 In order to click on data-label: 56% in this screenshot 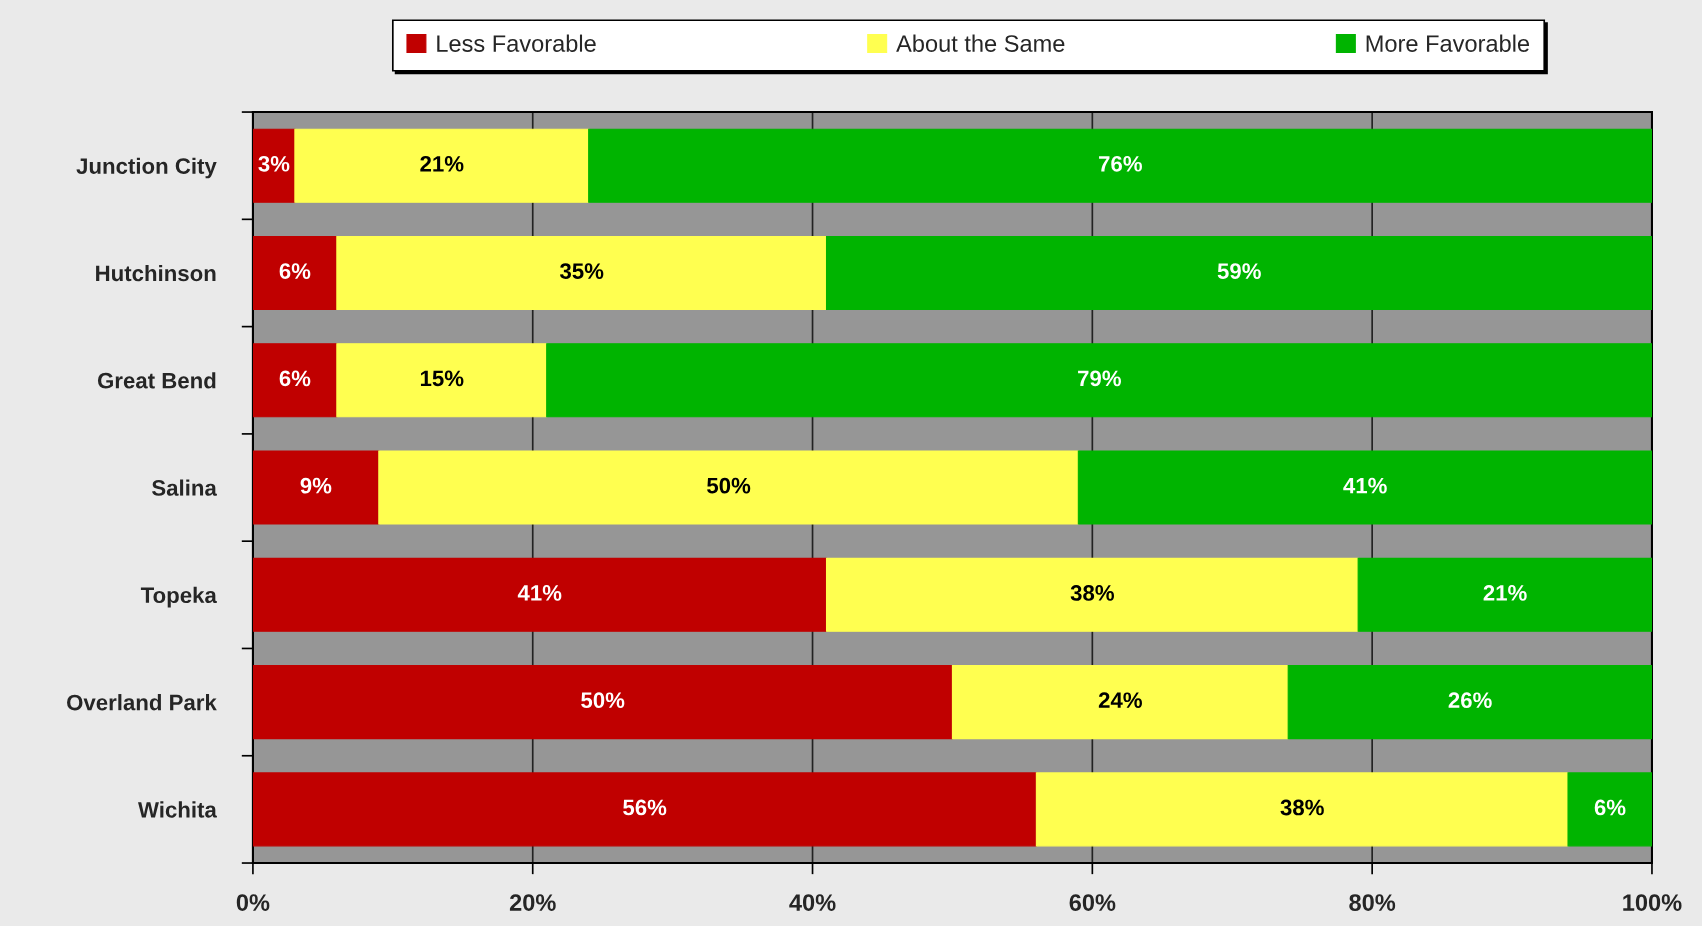, I will do `click(645, 807)`.